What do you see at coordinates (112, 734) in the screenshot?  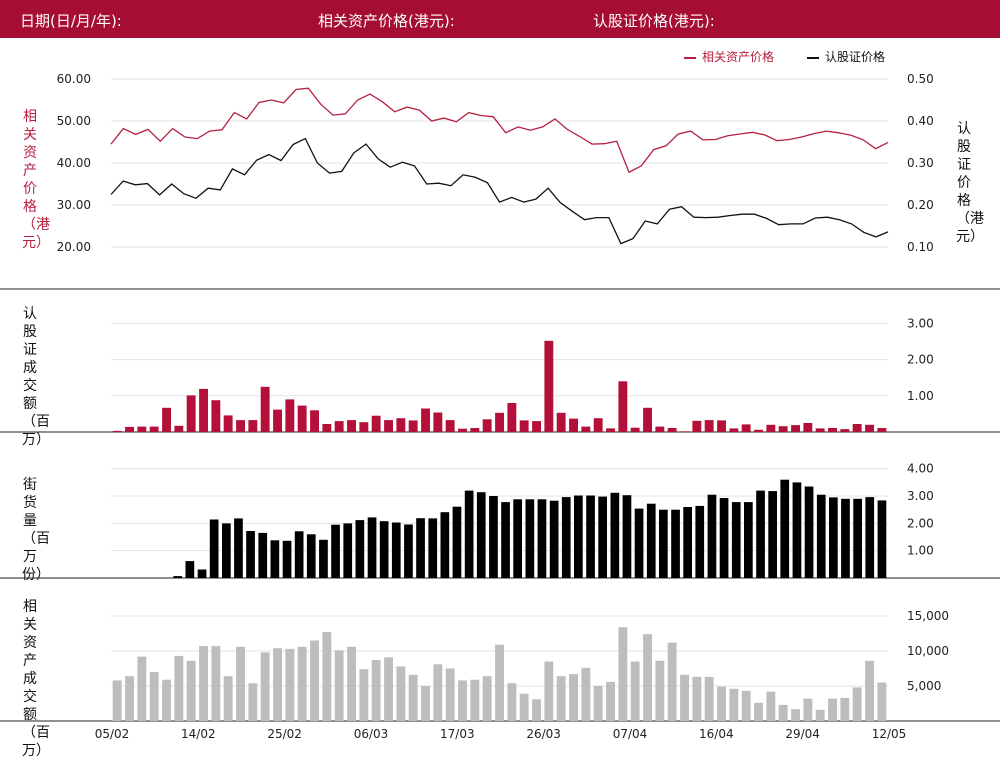 I see `x-axis-tick-label: 05/02` at bounding box center [112, 734].